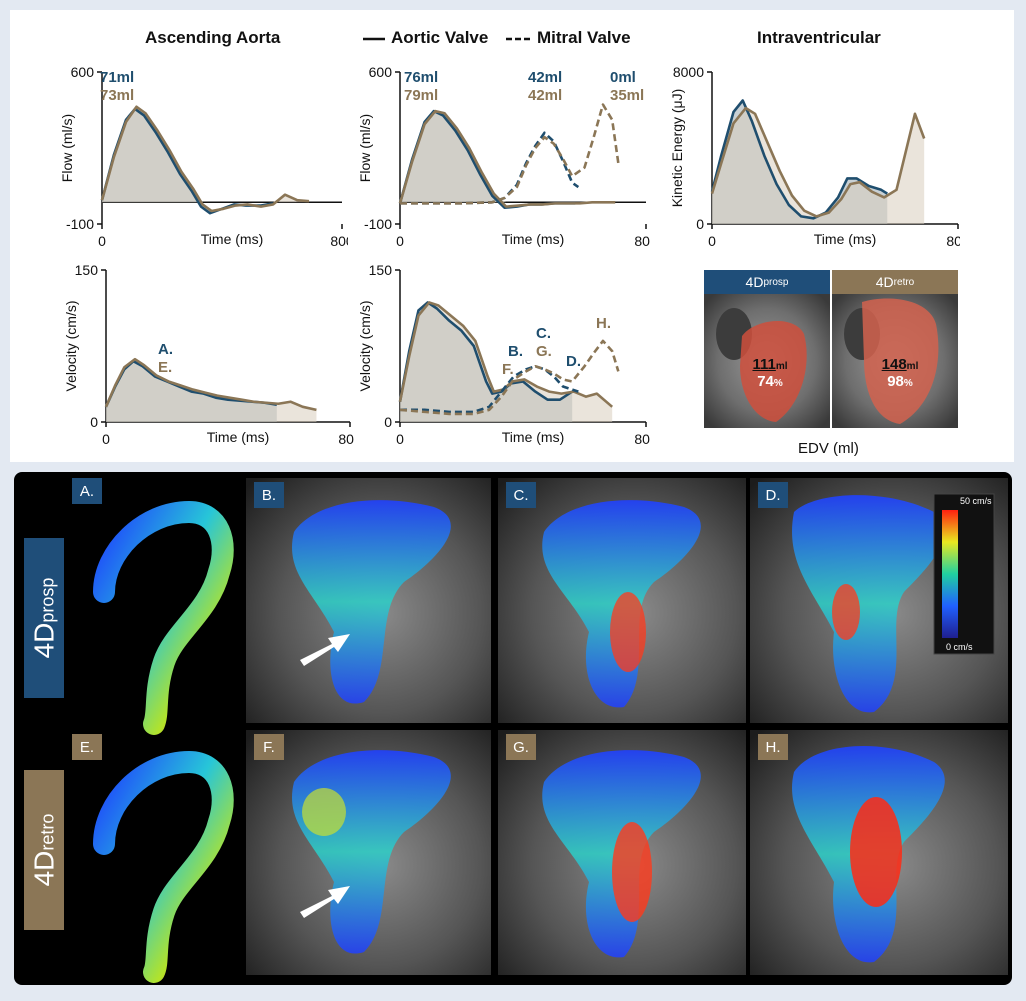  Describe the element at coordinates (584, 37) in the screenshot. I see `legend-mitral-valve: Mitral Valve` at that location.